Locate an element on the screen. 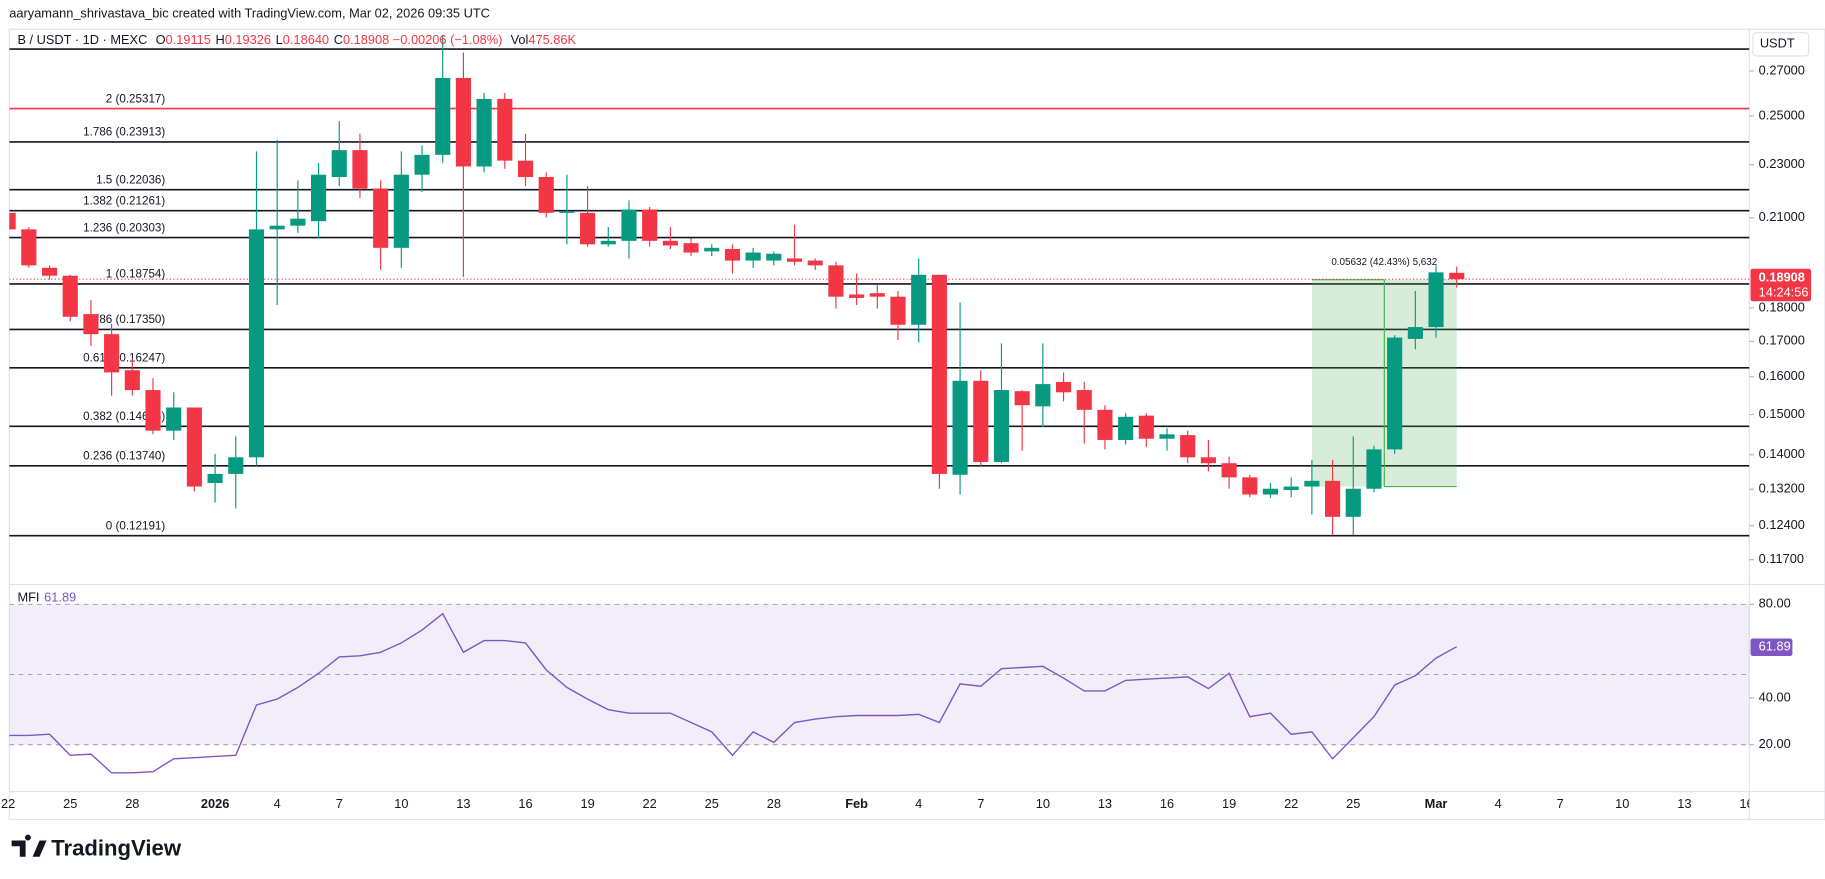 Image resolution: width=1825 pixels, height=879 pixels. x-tick-label: Mar is located at coordinates (1436, 803).